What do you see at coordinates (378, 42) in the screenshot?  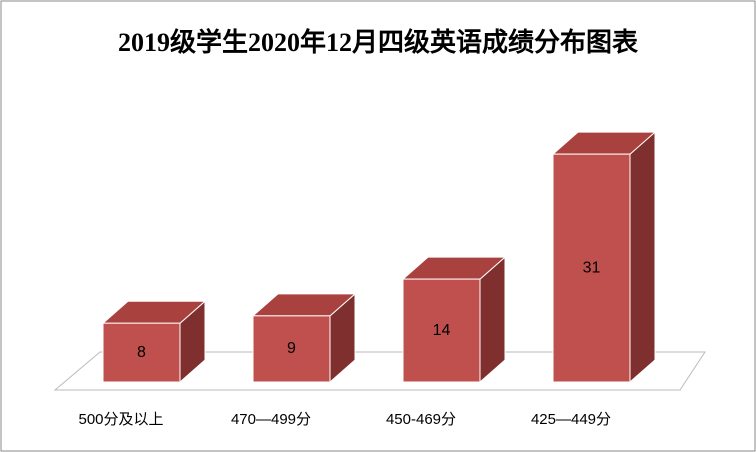 I see `chart-title: 2019级学生2020年12月四级英语成绩分布图表` at bounding box center [378, 42].